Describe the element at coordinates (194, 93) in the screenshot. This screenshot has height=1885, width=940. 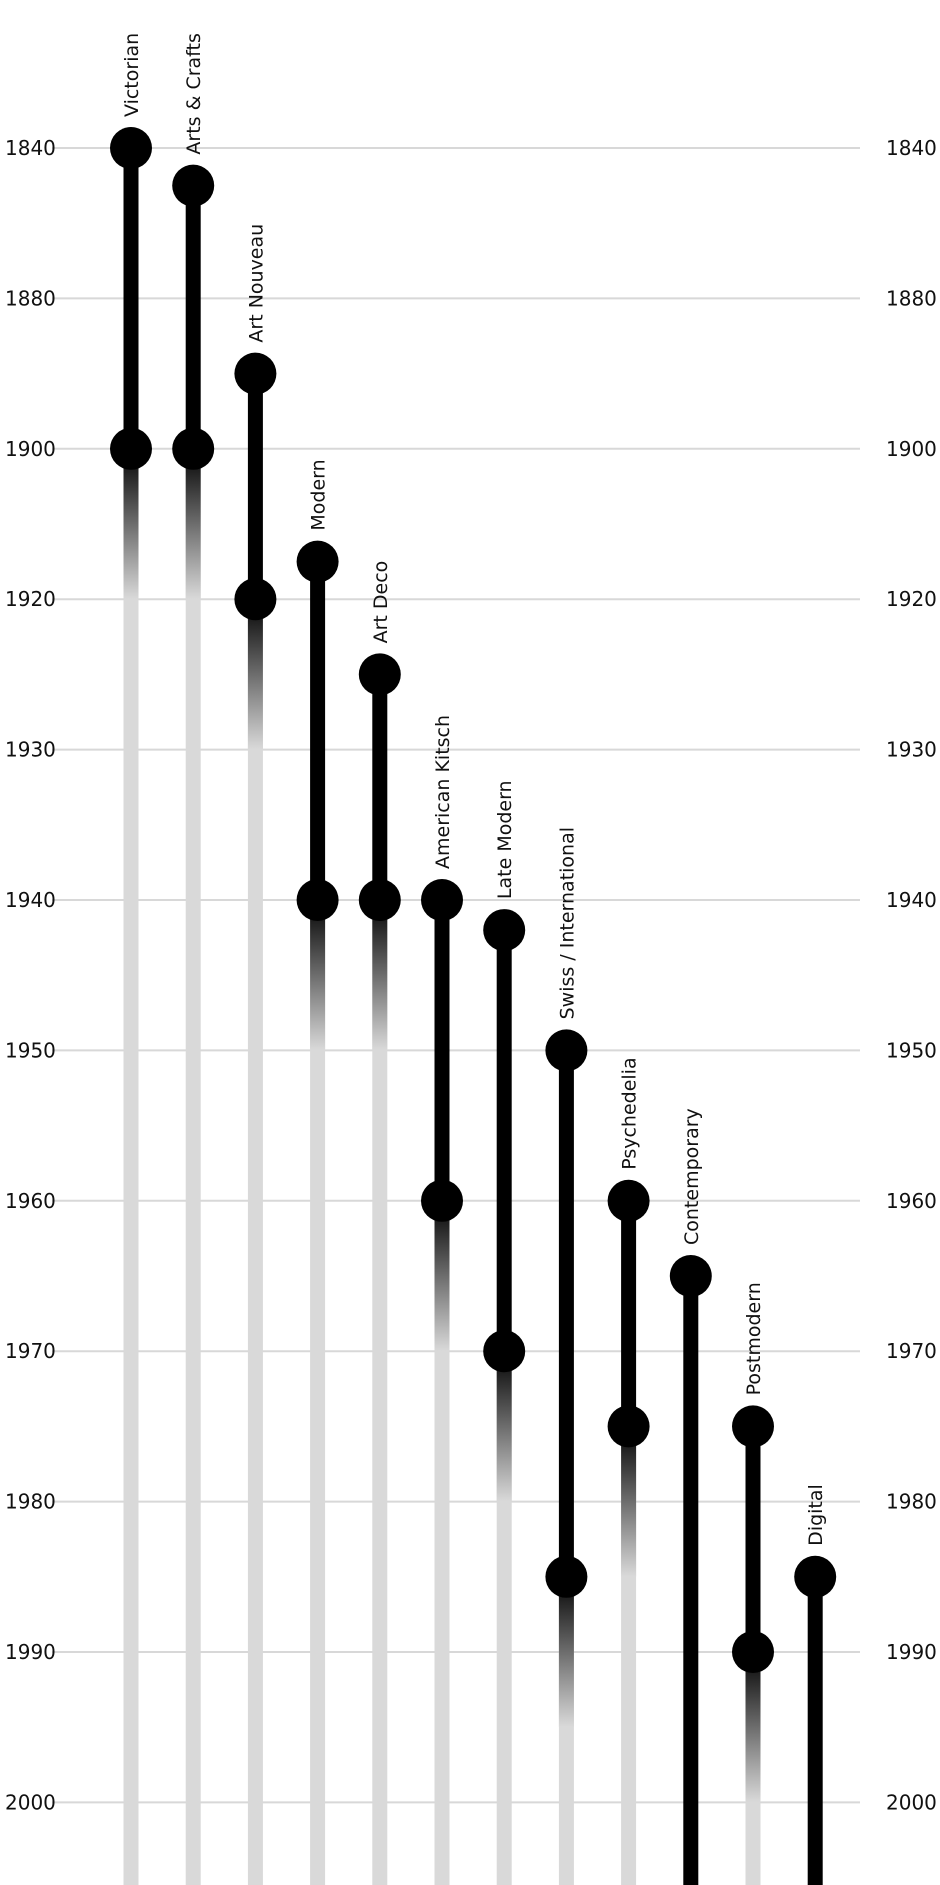
I see `era-label: Arts & Crafts` at that location.